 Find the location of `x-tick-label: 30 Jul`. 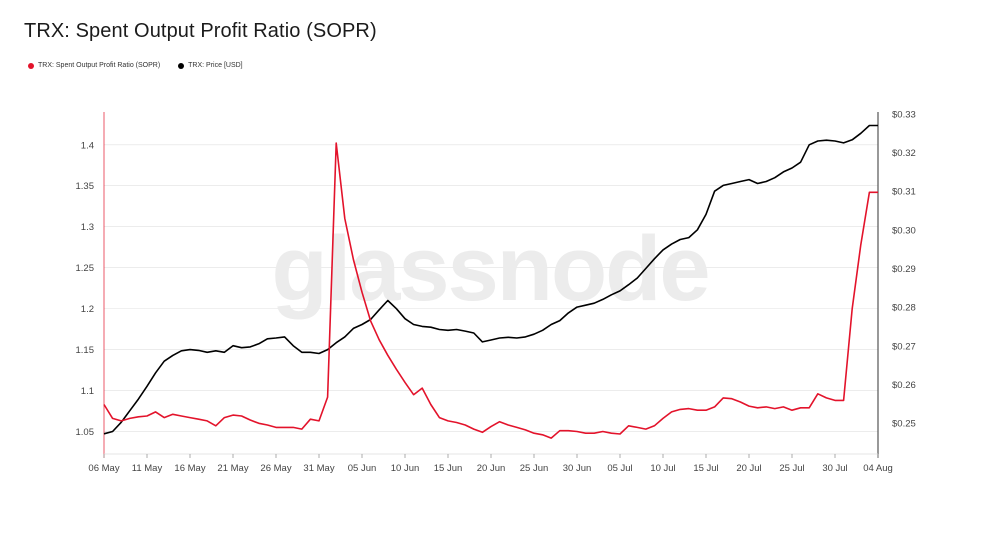

x-tick-label: 30 Jul is located at coordinates (834, 468).